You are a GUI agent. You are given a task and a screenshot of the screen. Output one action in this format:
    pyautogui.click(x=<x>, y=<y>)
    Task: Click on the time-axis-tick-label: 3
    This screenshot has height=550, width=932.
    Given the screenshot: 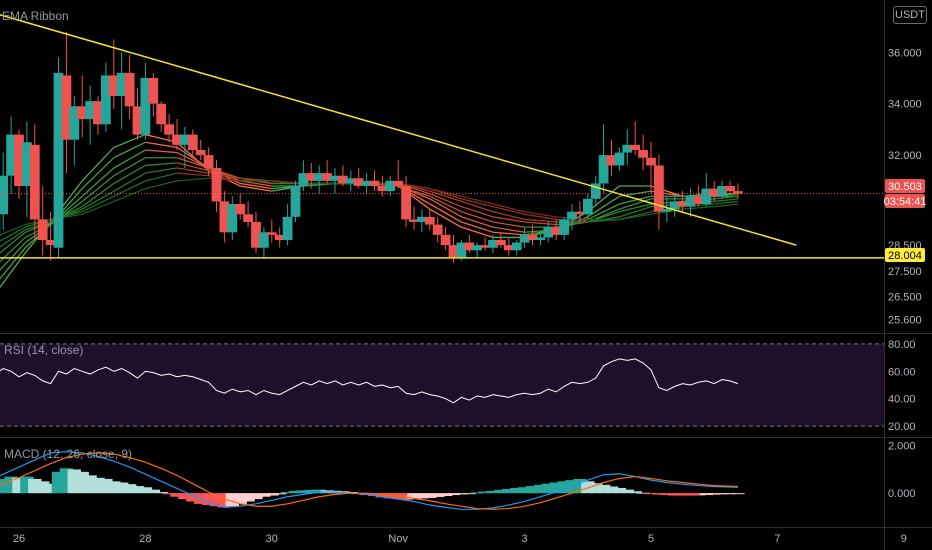 What is the action you would take?
    pyautogui.click(x=525, y=539)
    